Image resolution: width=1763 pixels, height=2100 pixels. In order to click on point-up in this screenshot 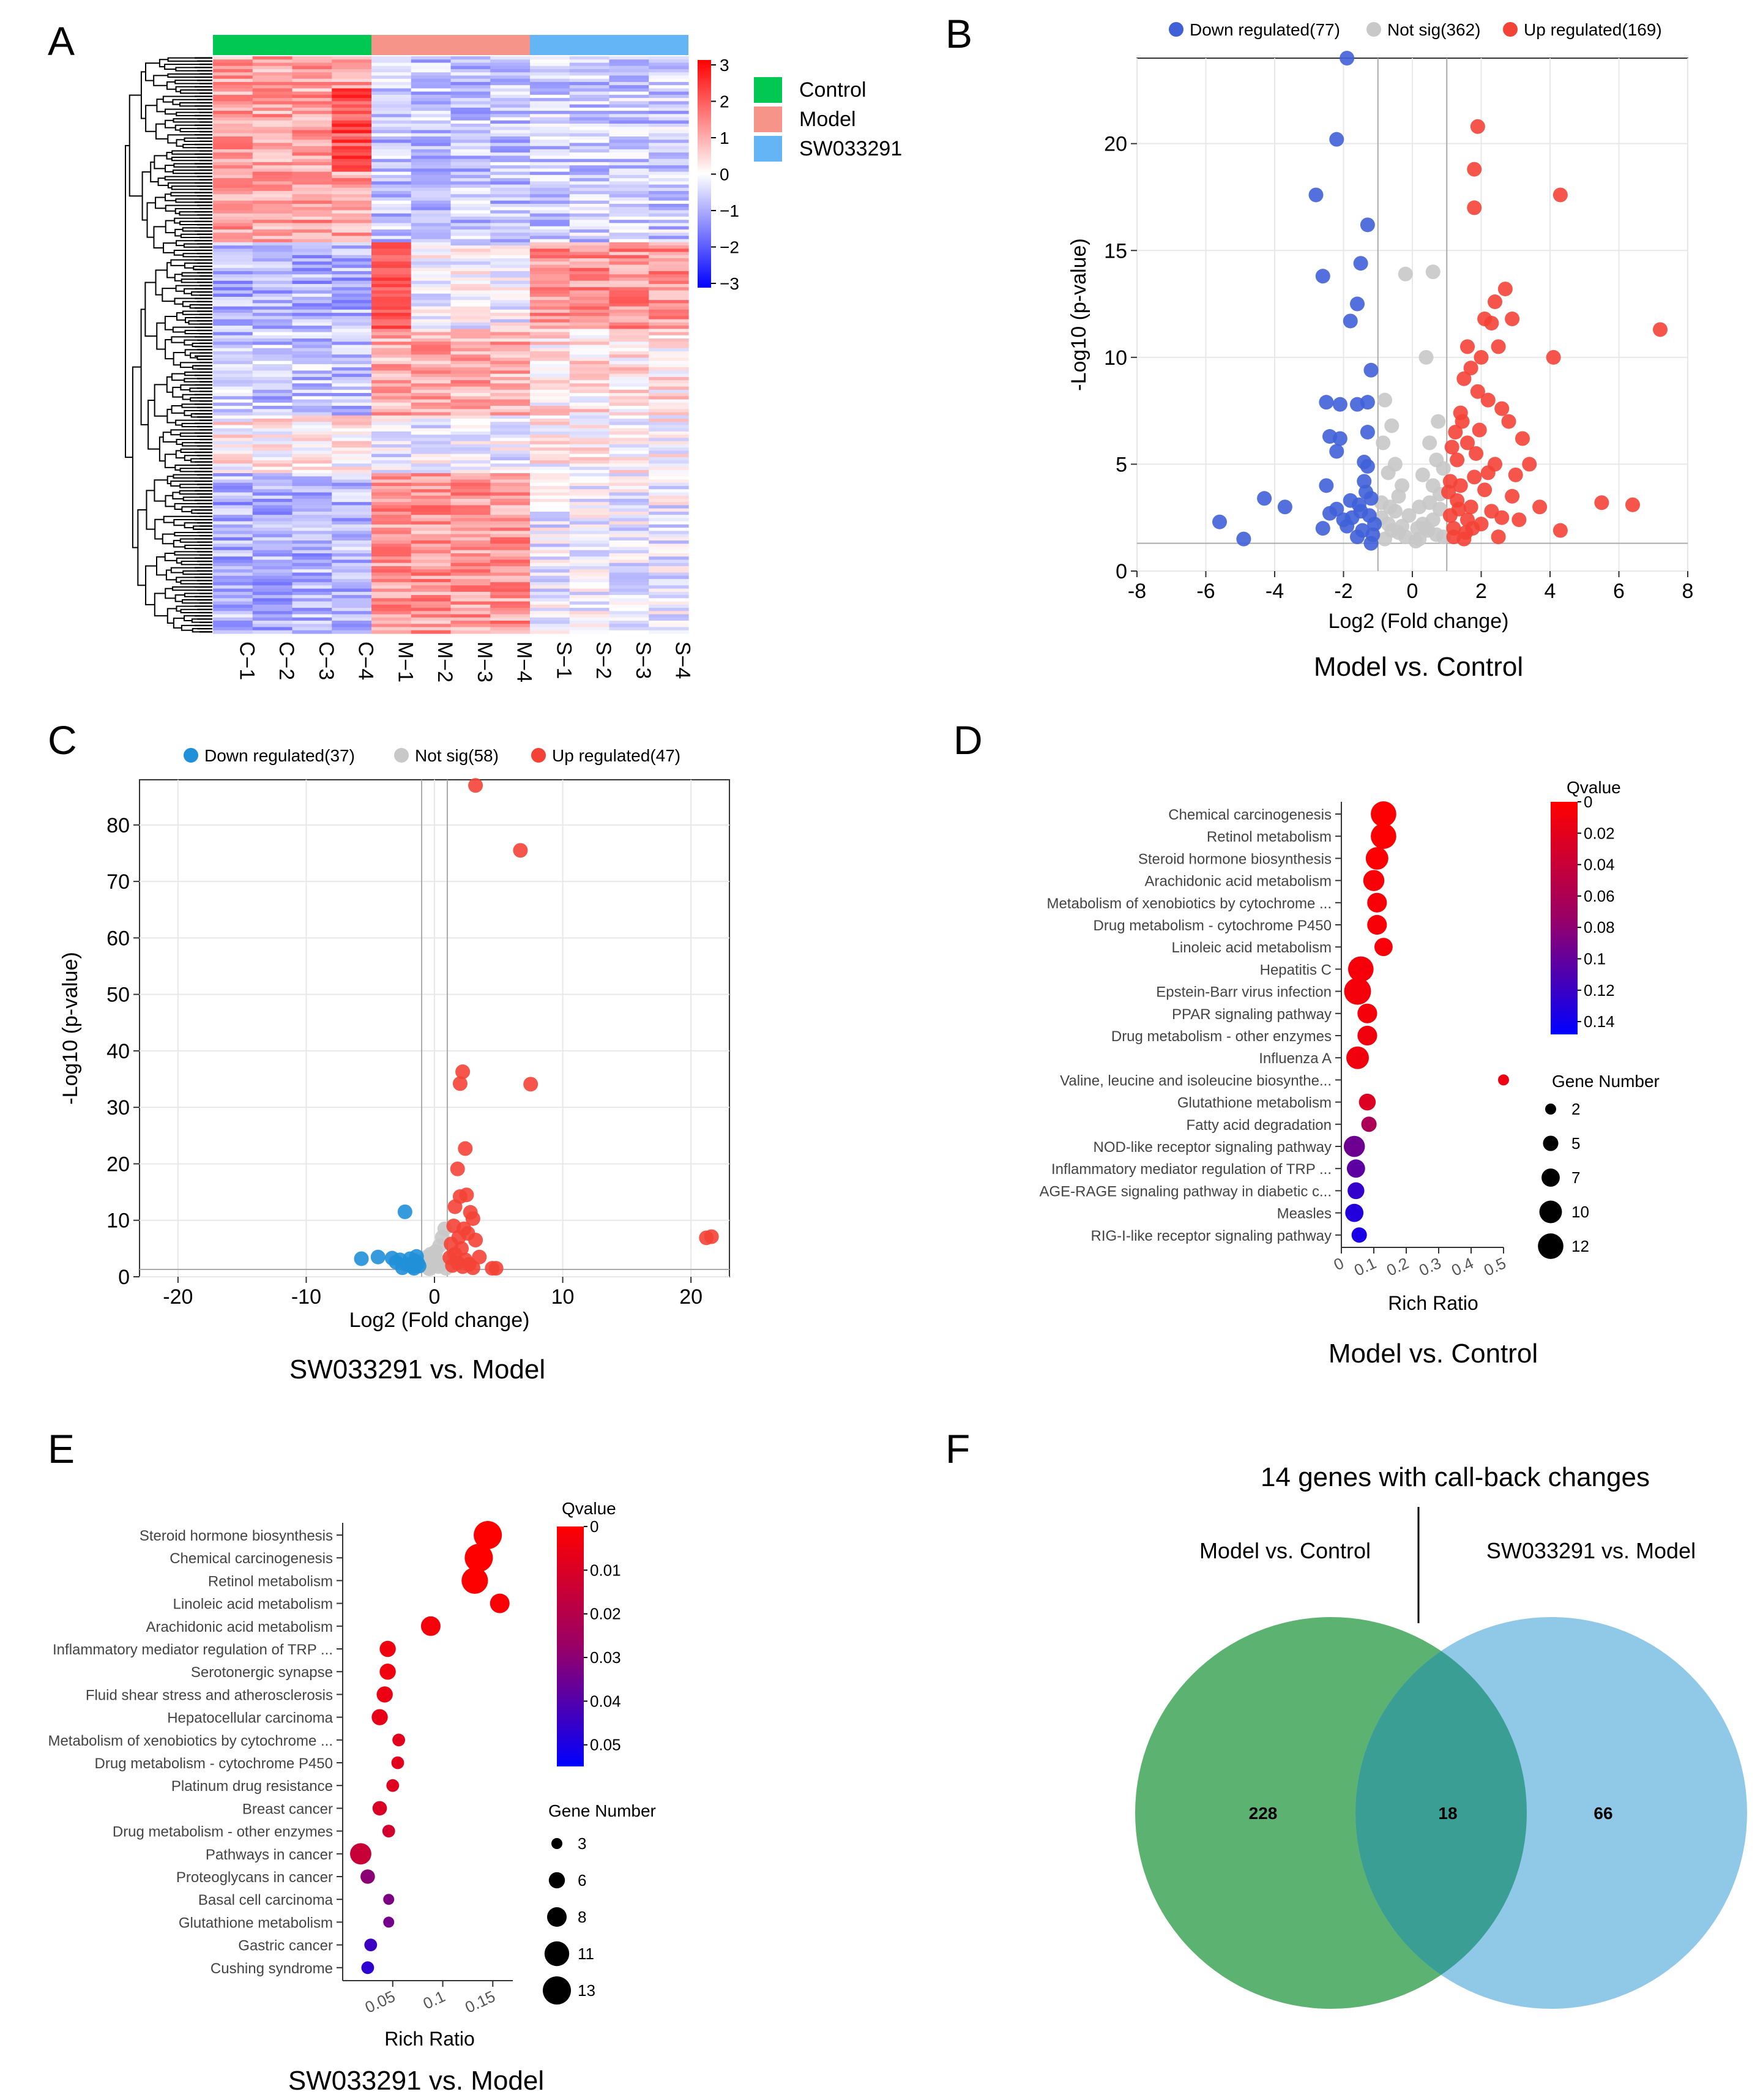, I will do `click(1632, 505)`.